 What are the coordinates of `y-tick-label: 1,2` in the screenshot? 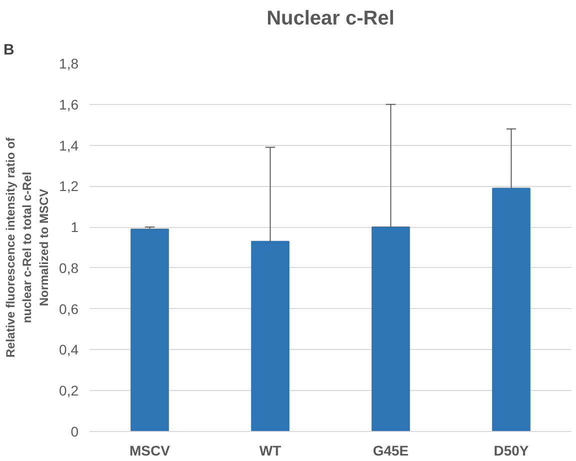 It's located at (69, 186).